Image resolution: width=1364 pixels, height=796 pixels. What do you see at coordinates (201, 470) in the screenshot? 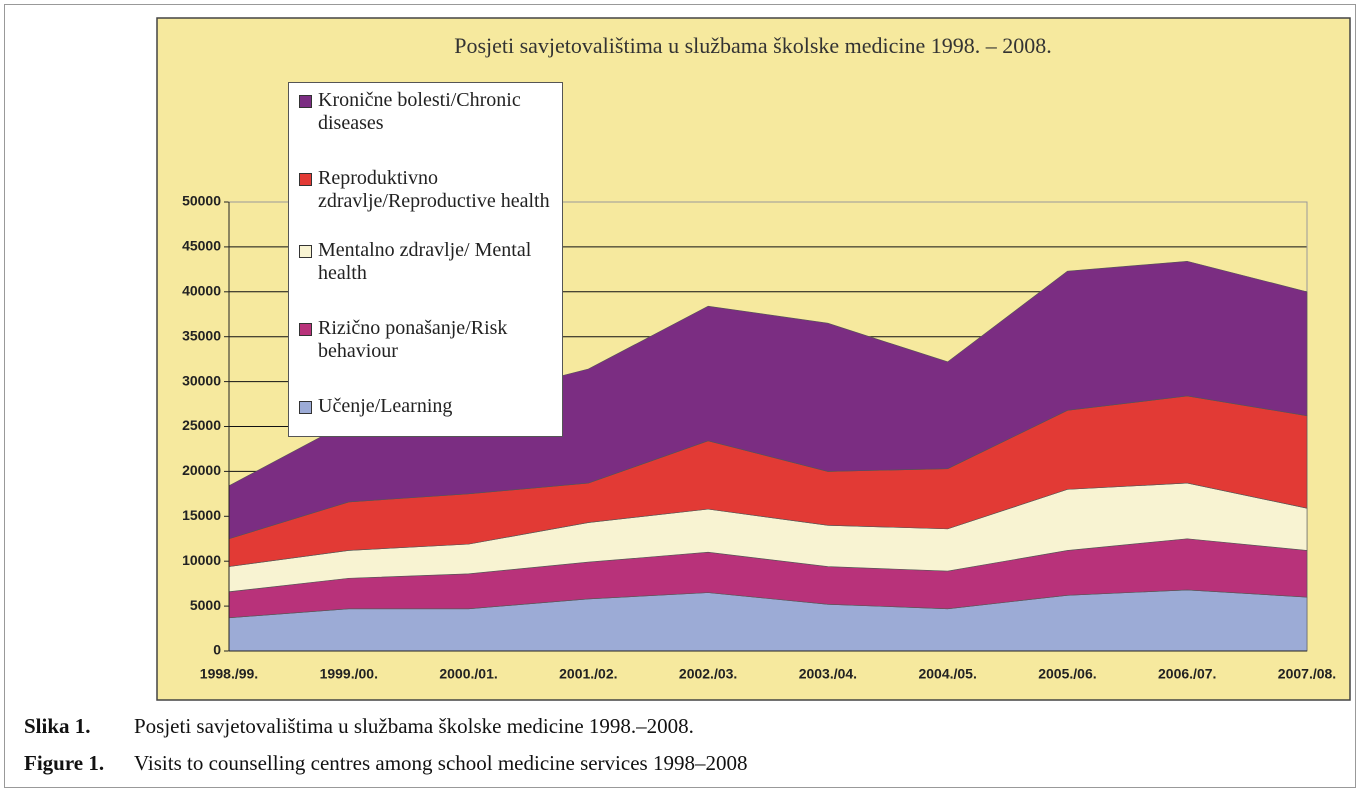
I see `y-tick-label: 20000` at bounding box center [201, 470].